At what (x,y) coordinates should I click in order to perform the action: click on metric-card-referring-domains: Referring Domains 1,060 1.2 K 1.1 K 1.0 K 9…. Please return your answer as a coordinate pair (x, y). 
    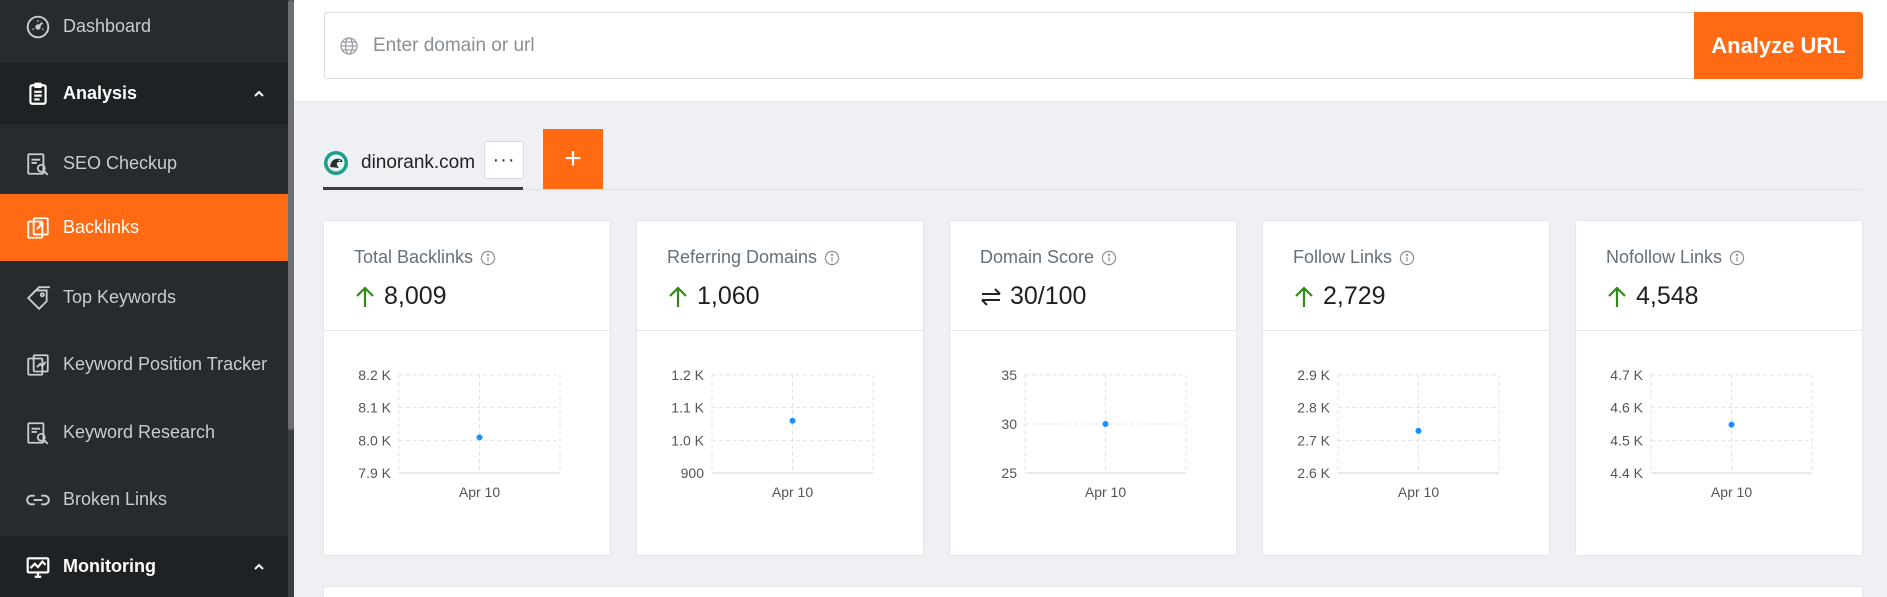
    Looking at the image, I should click on (780, 388).